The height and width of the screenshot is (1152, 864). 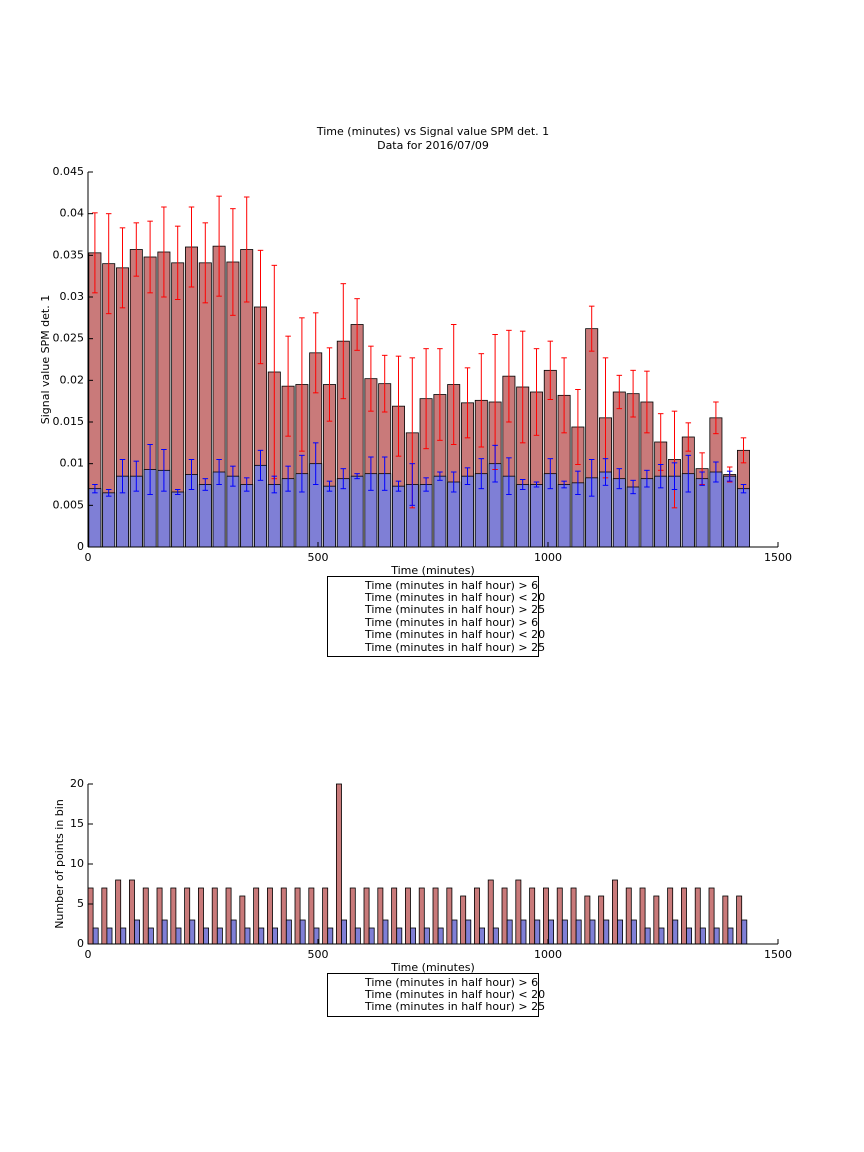 I want to click on y-tick-label: 10, so click(x=77, y=863).